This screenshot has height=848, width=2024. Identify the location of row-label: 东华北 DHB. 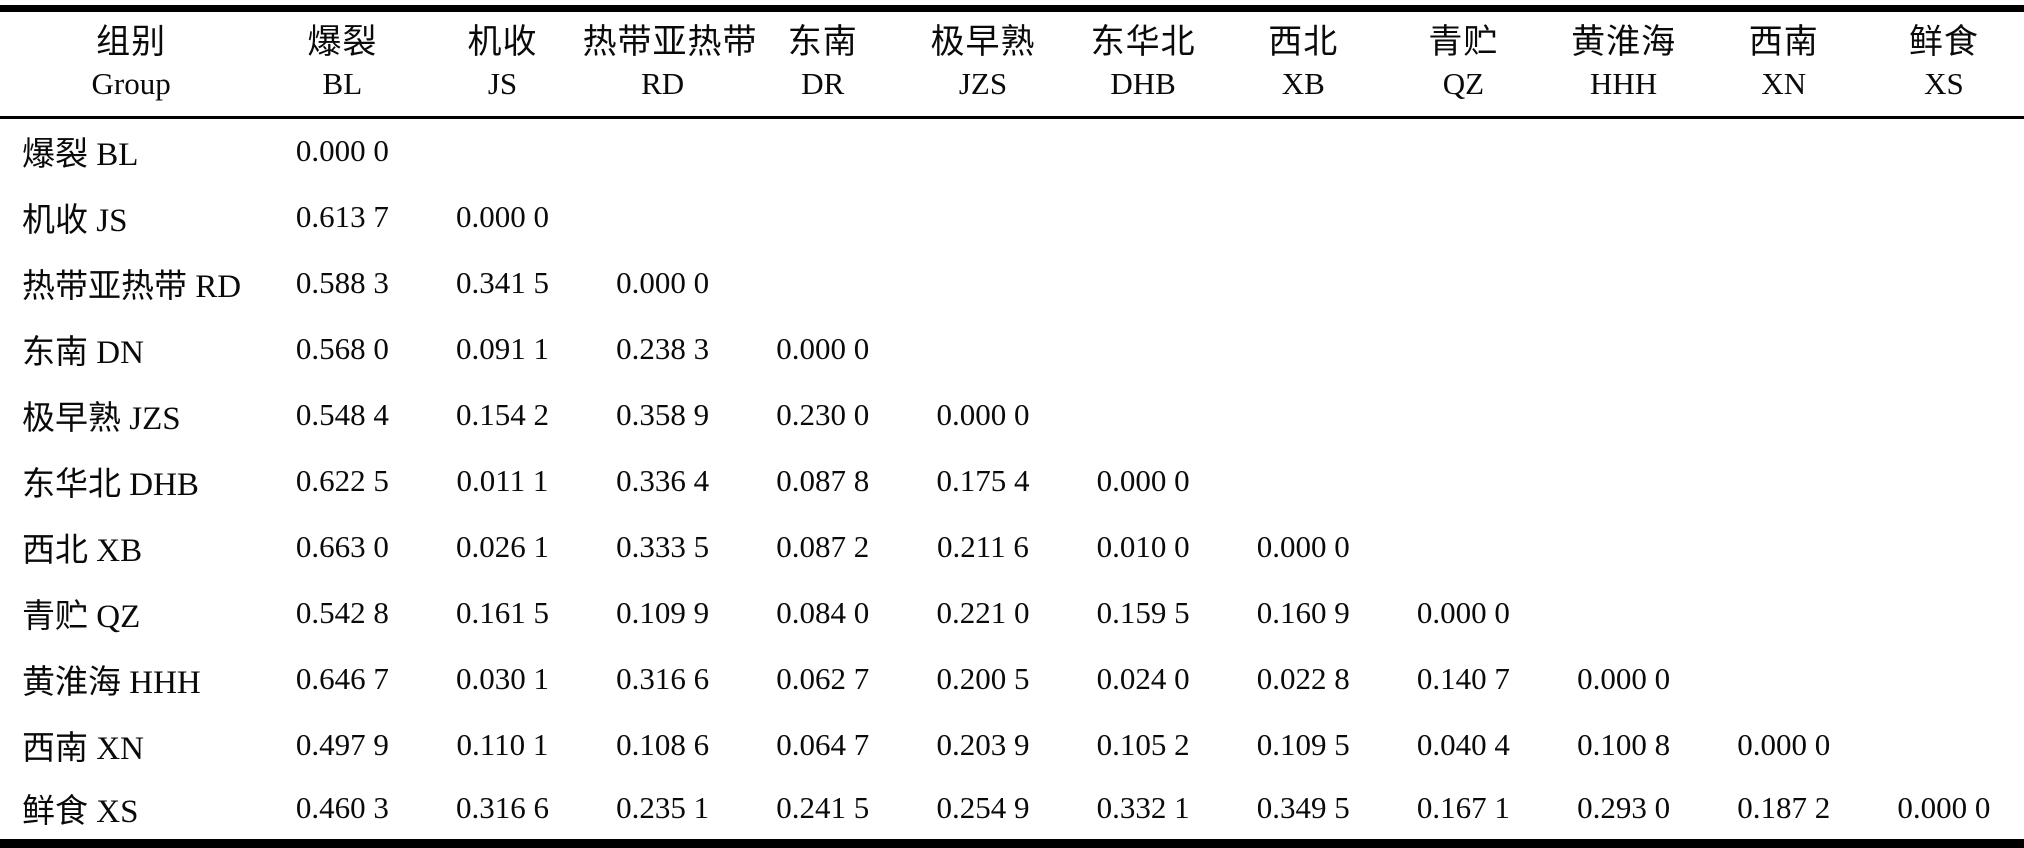
(110, 484).